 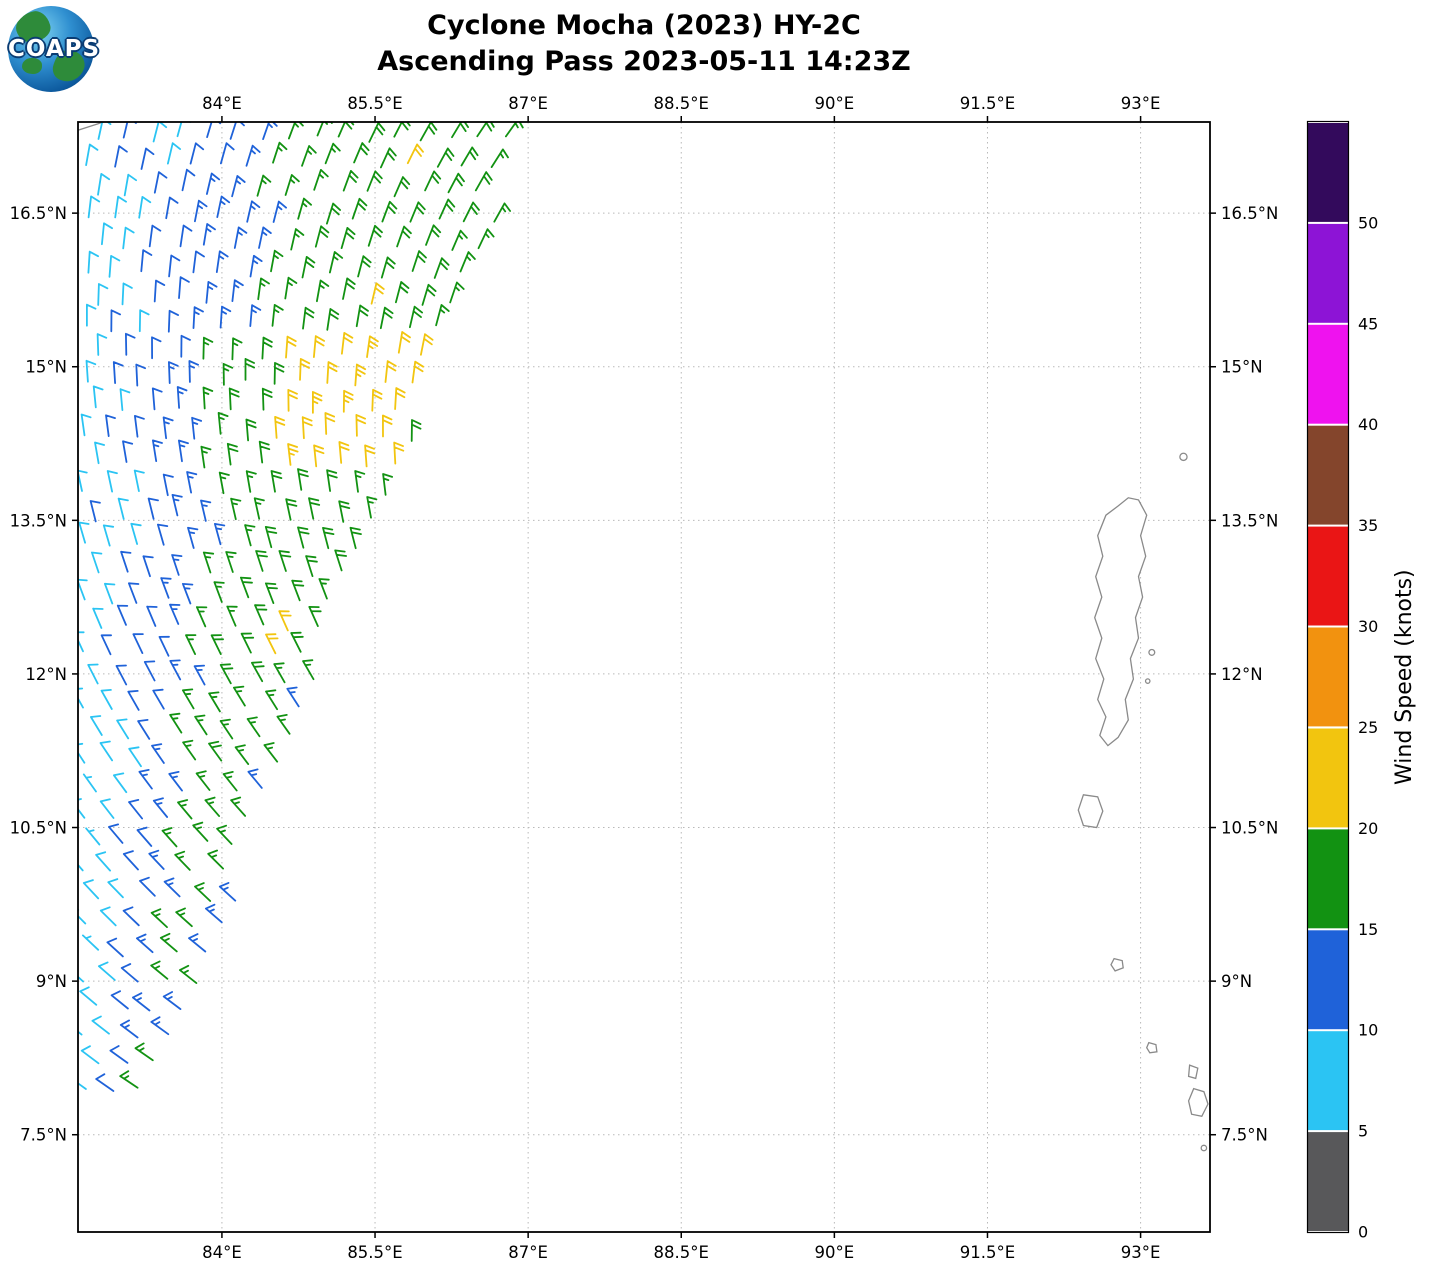 I want to click on barren-island, so click(x=1183, y=457).